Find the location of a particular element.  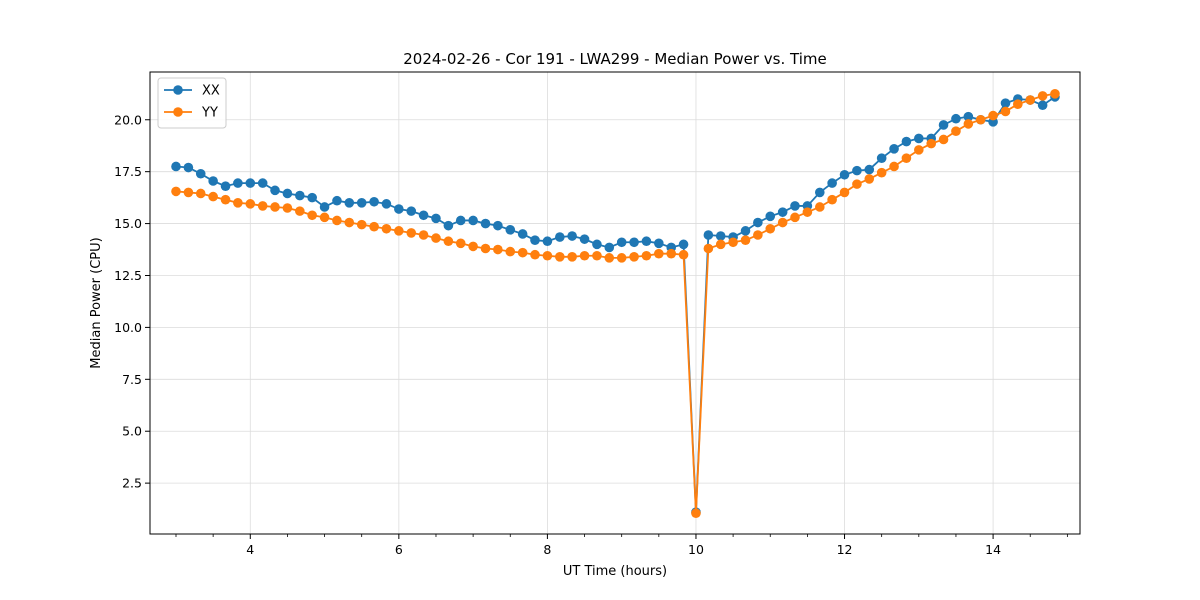

x-tick-label: 14 is located at coordinates (993, 549).